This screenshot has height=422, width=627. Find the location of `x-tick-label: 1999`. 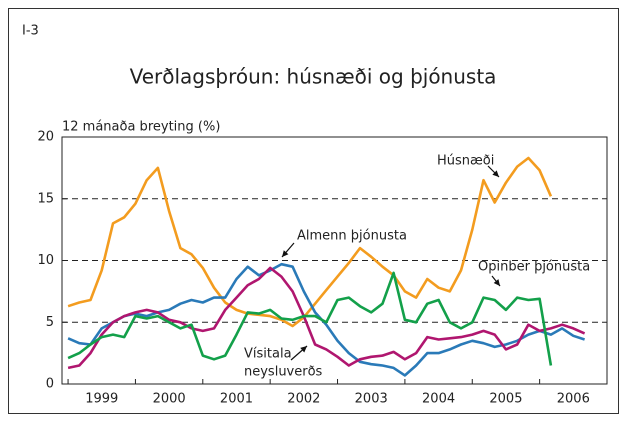

x-tick-label: 1999 is located at coordinates (101, 399).